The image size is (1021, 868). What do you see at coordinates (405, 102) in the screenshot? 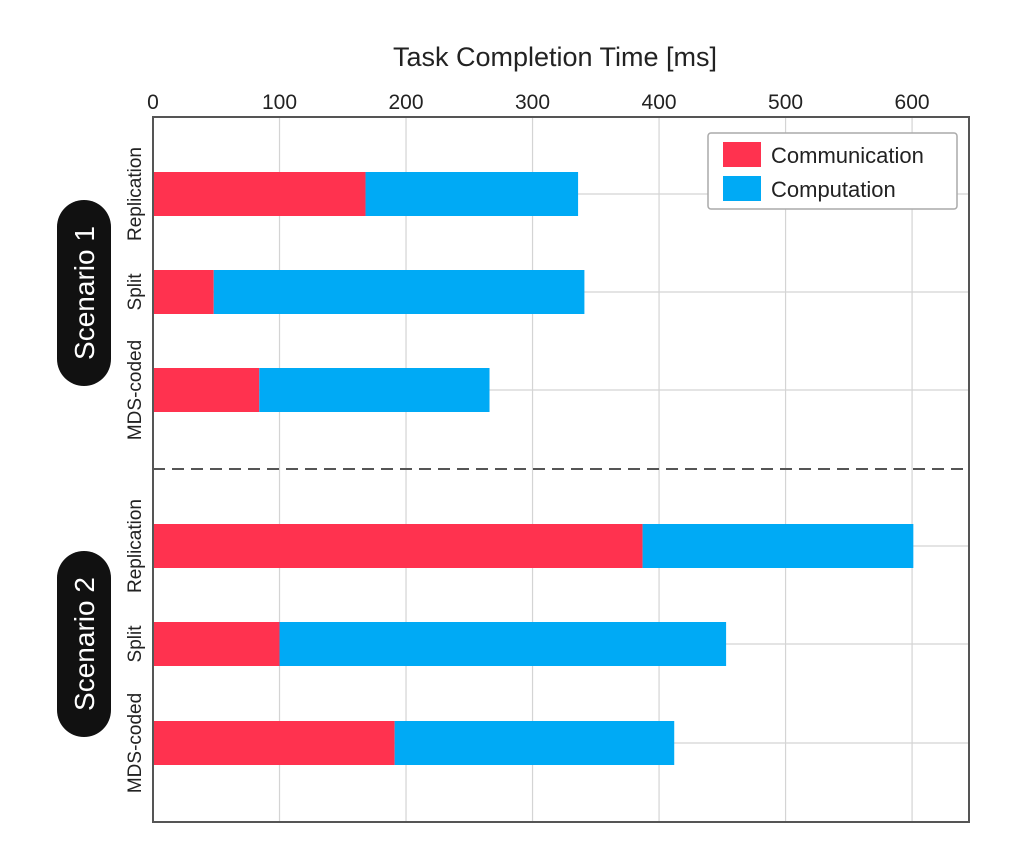
I see `x-tick-label: 200` at bounding box center [405, 102].